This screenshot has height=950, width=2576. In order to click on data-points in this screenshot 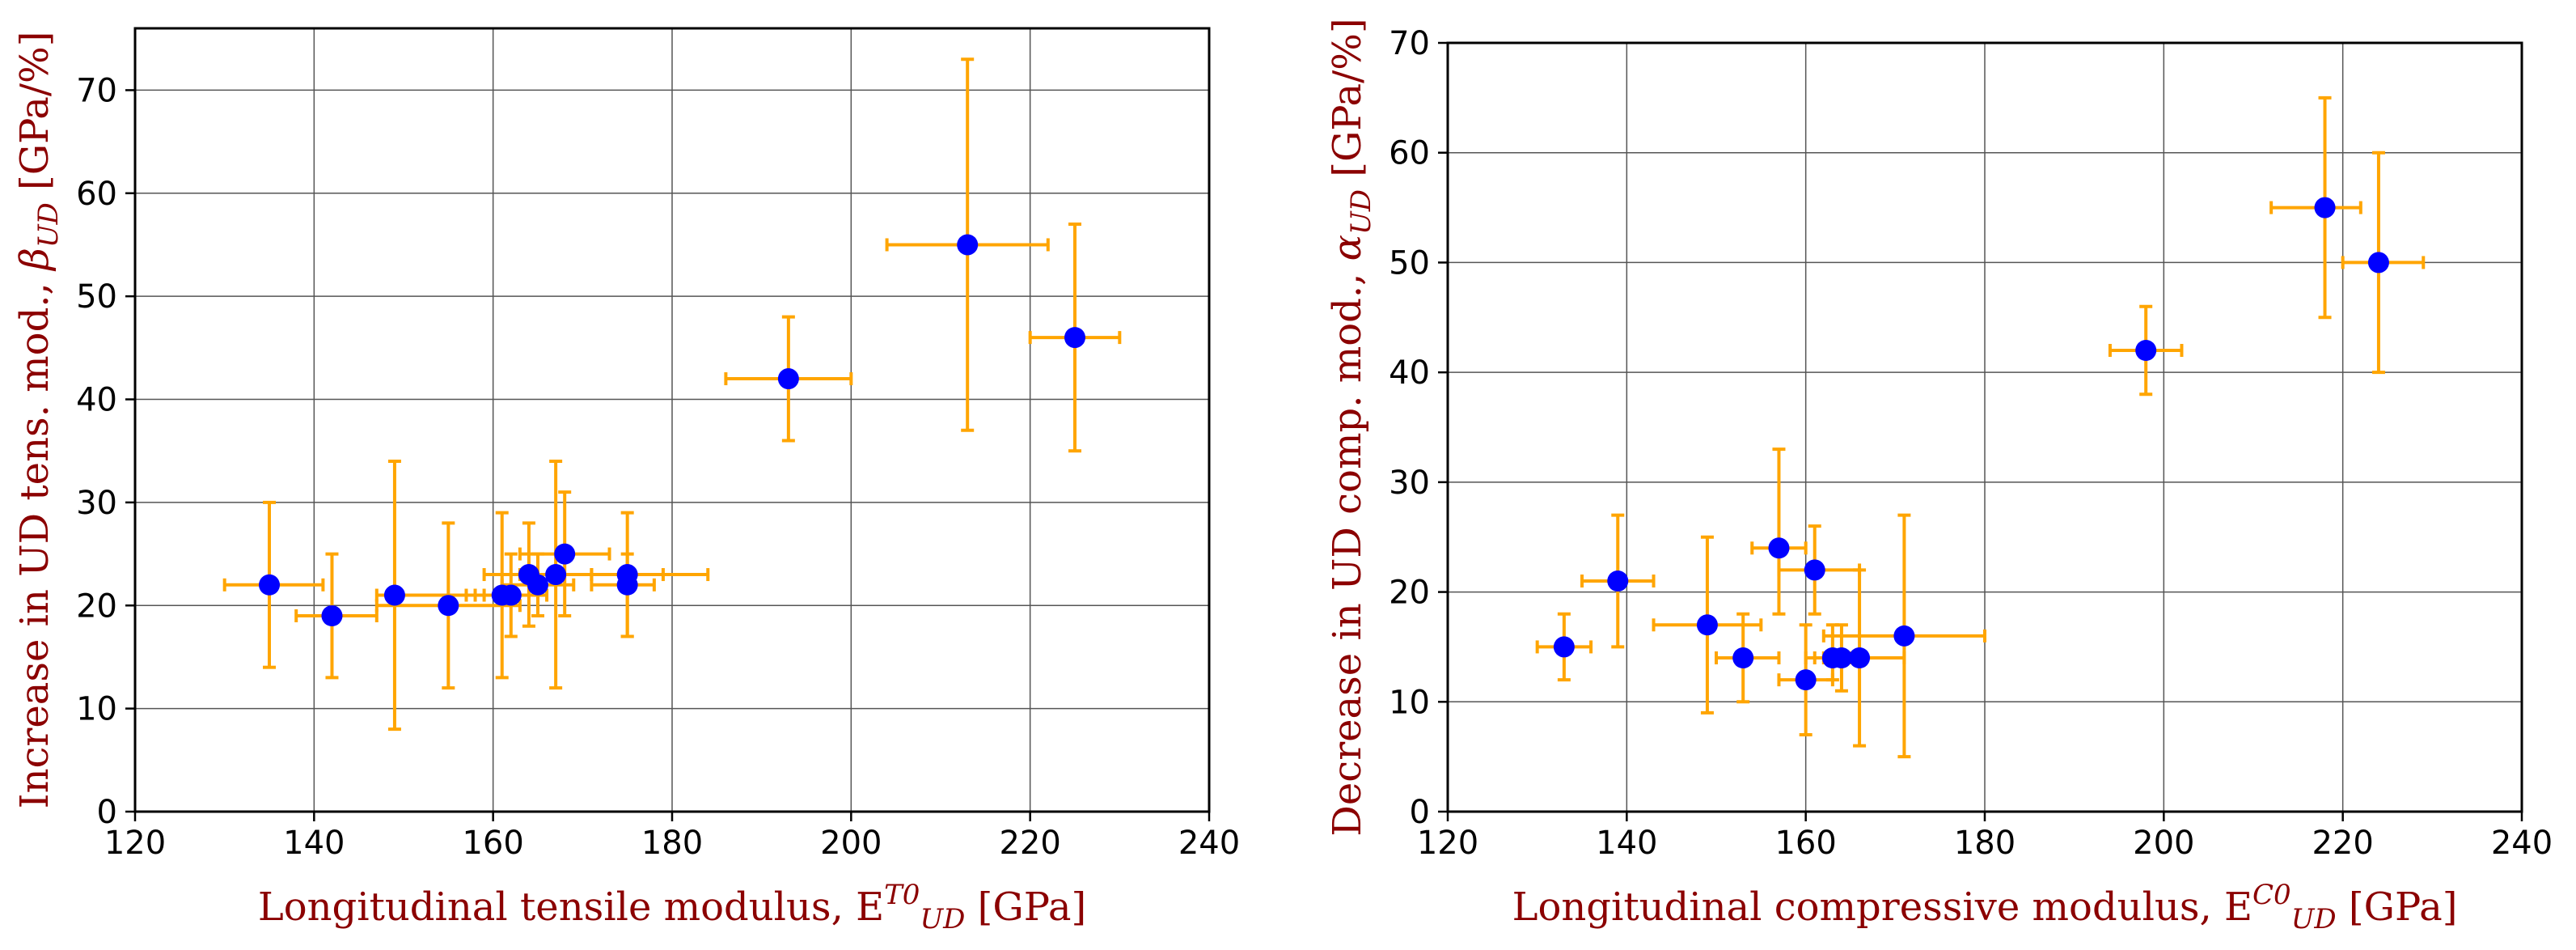, I will do `click(672, 430)`.